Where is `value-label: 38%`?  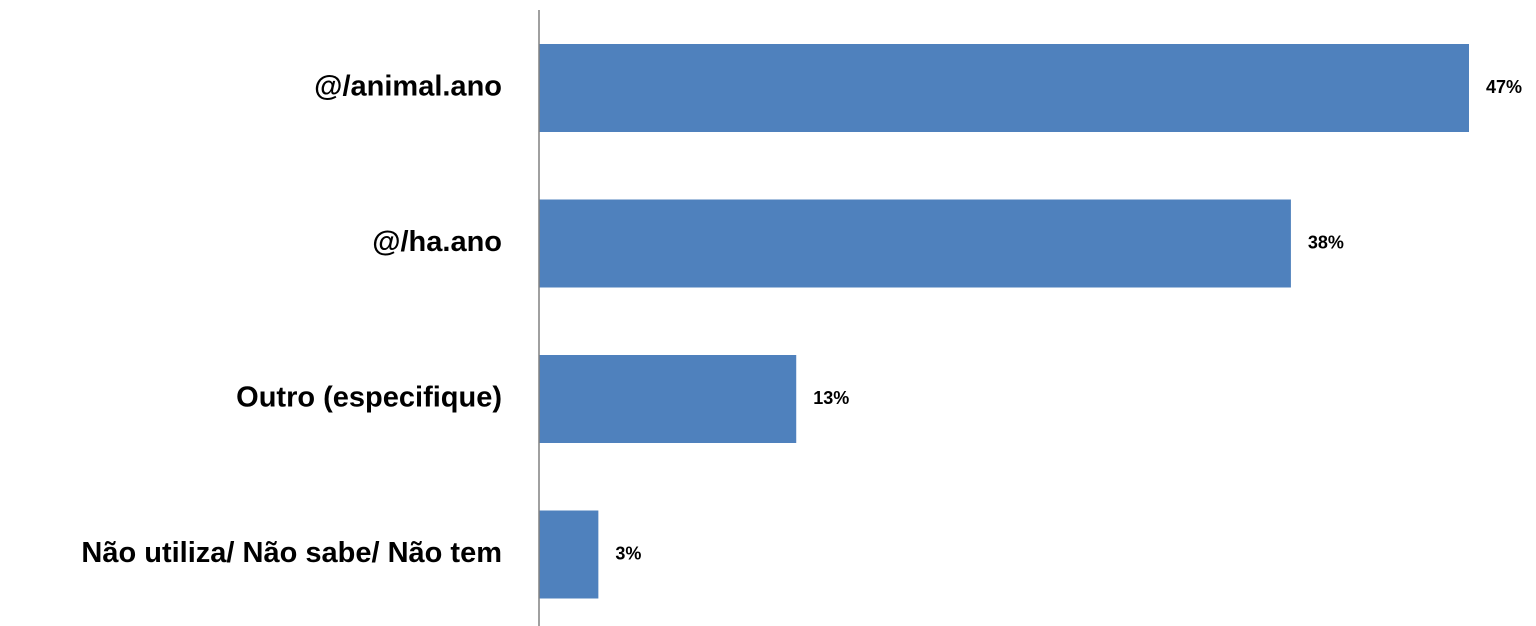
value-label: 38% is located at coordinates (1326, 242).